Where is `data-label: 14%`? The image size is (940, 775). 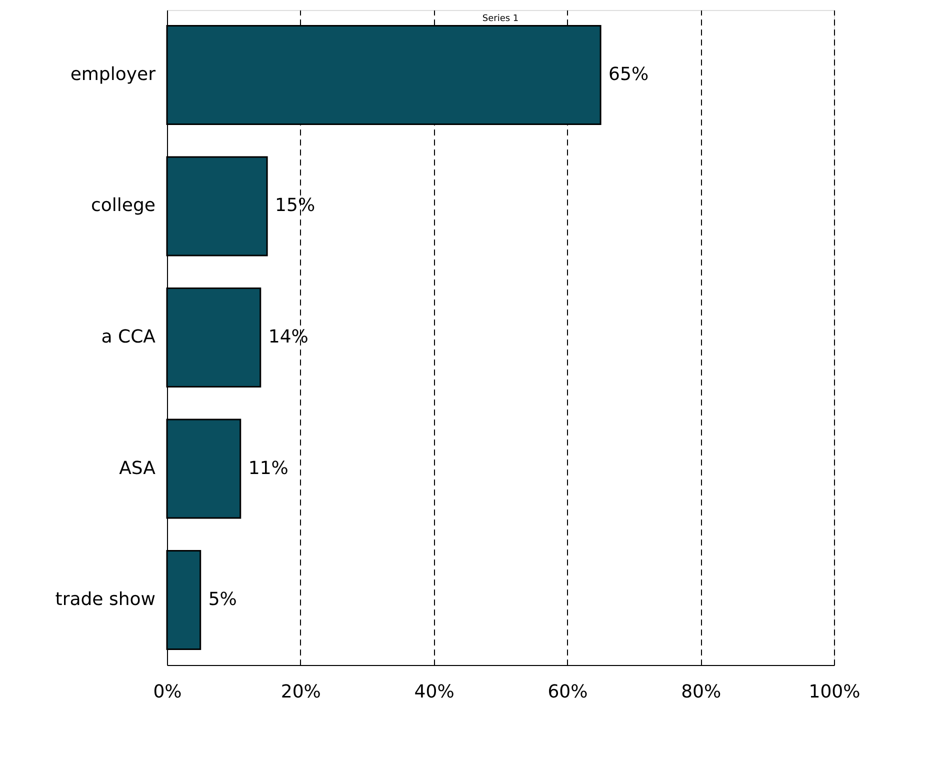 data-label: 14% is located at coordinates (288, 337).